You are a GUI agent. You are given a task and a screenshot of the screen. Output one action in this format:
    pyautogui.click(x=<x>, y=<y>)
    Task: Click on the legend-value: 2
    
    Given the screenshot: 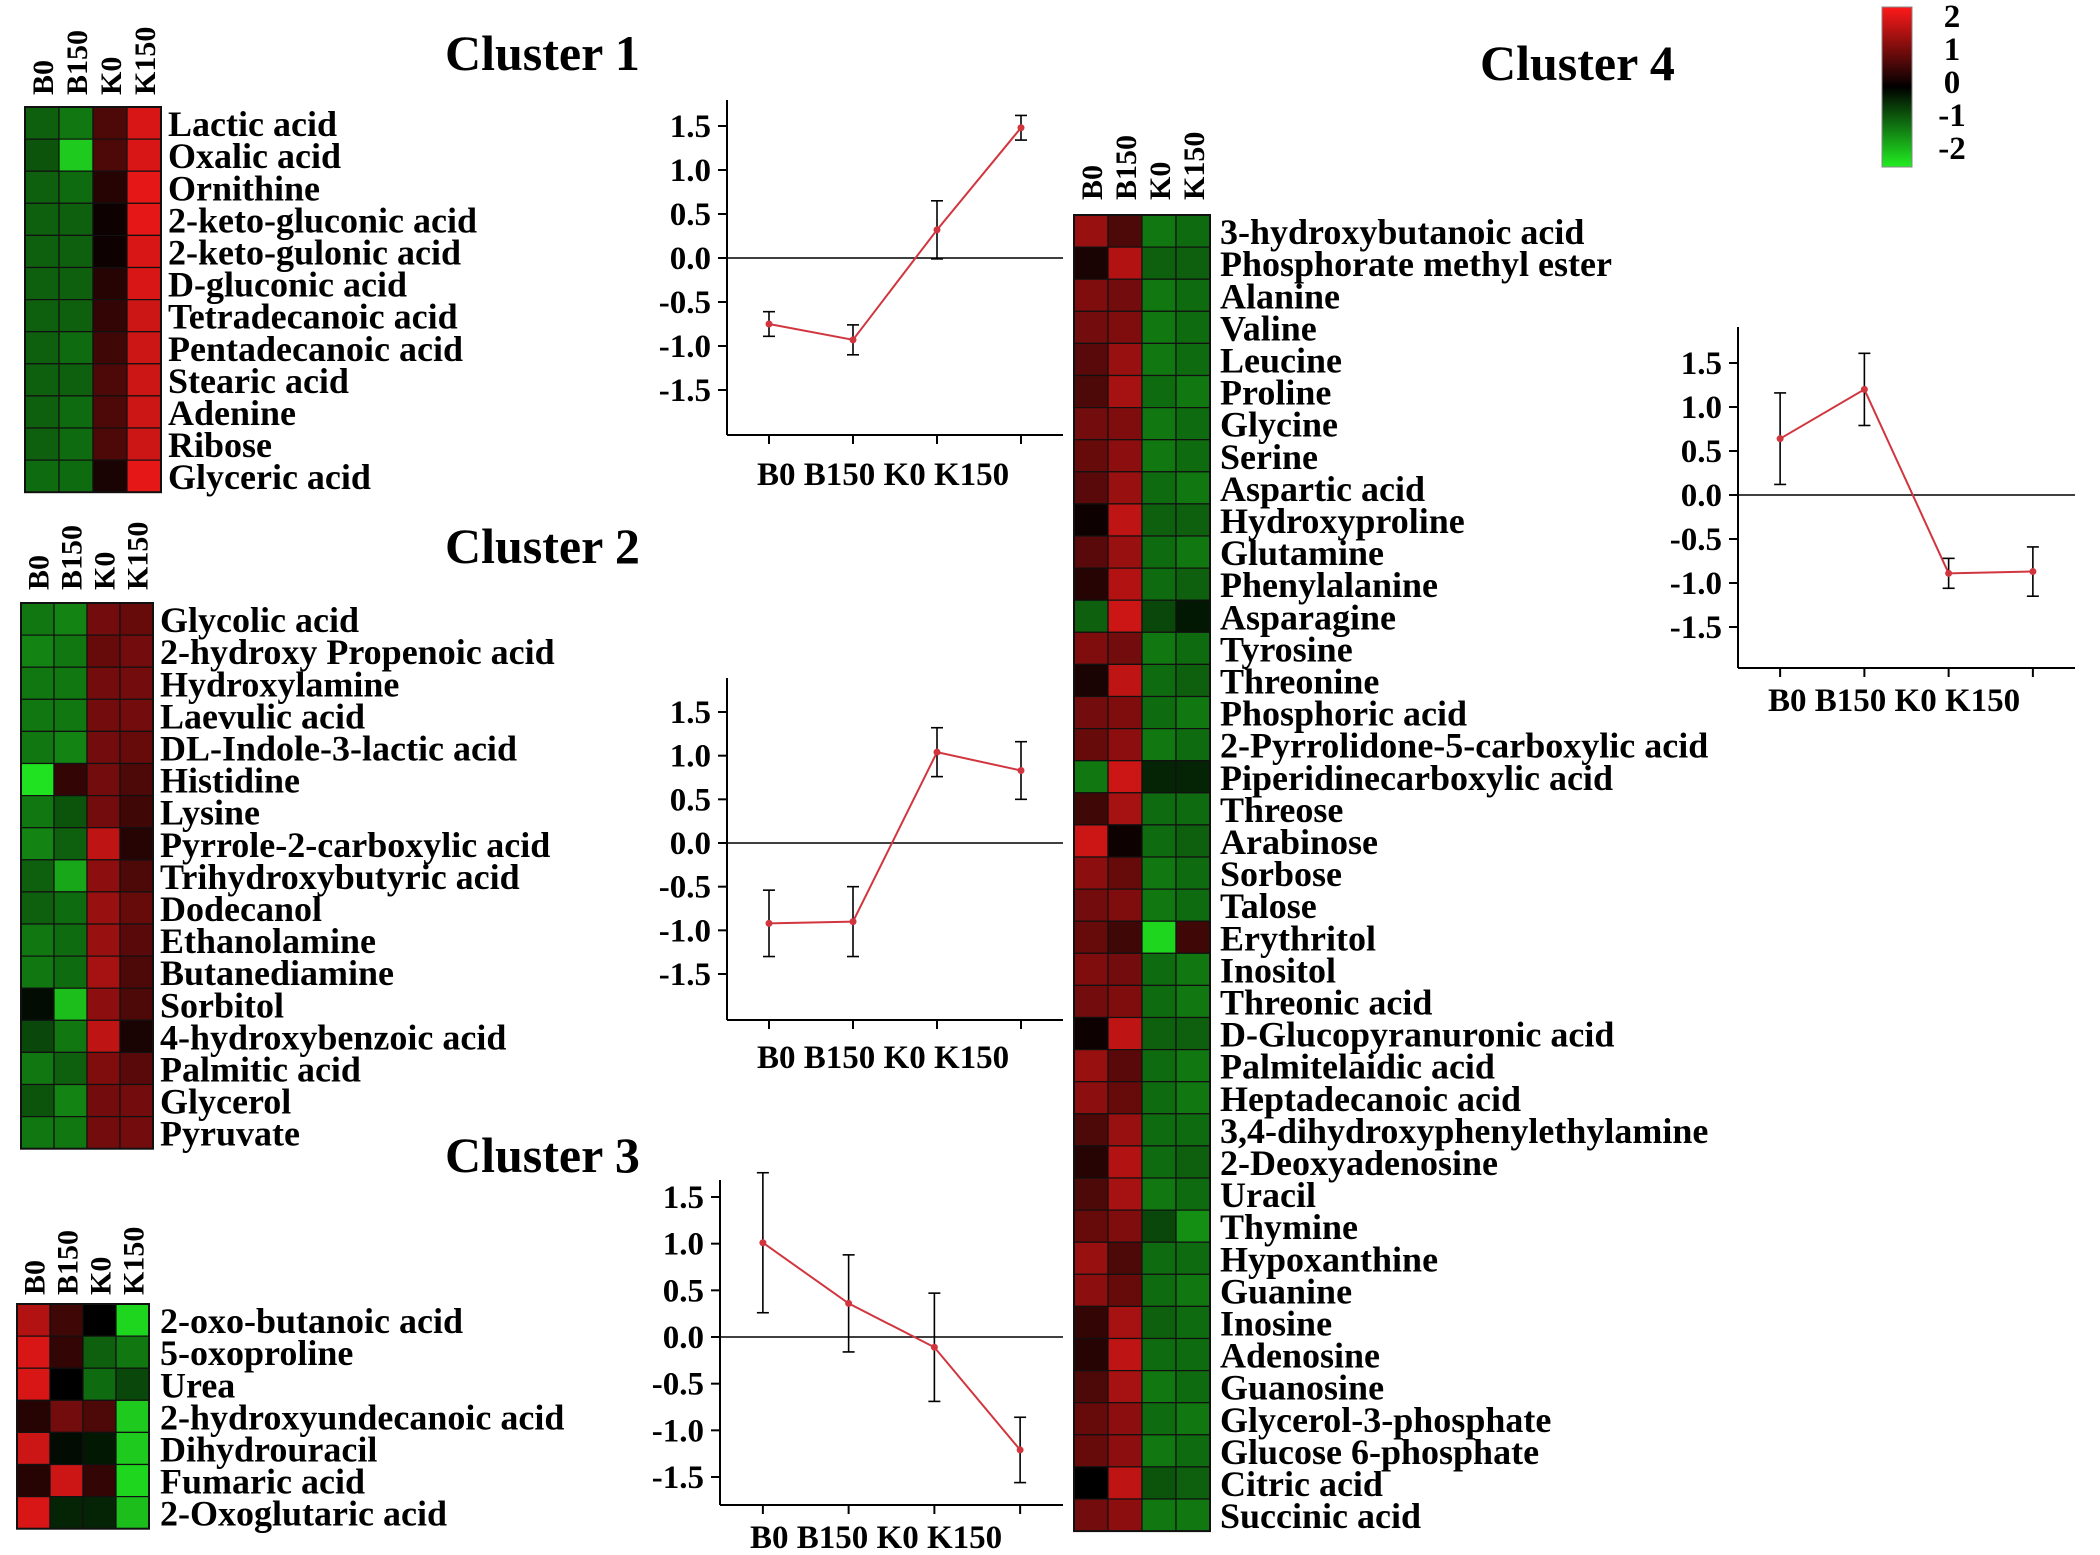 What is the action you would take?
    pyautogui.click(x=1952, y=17)
    